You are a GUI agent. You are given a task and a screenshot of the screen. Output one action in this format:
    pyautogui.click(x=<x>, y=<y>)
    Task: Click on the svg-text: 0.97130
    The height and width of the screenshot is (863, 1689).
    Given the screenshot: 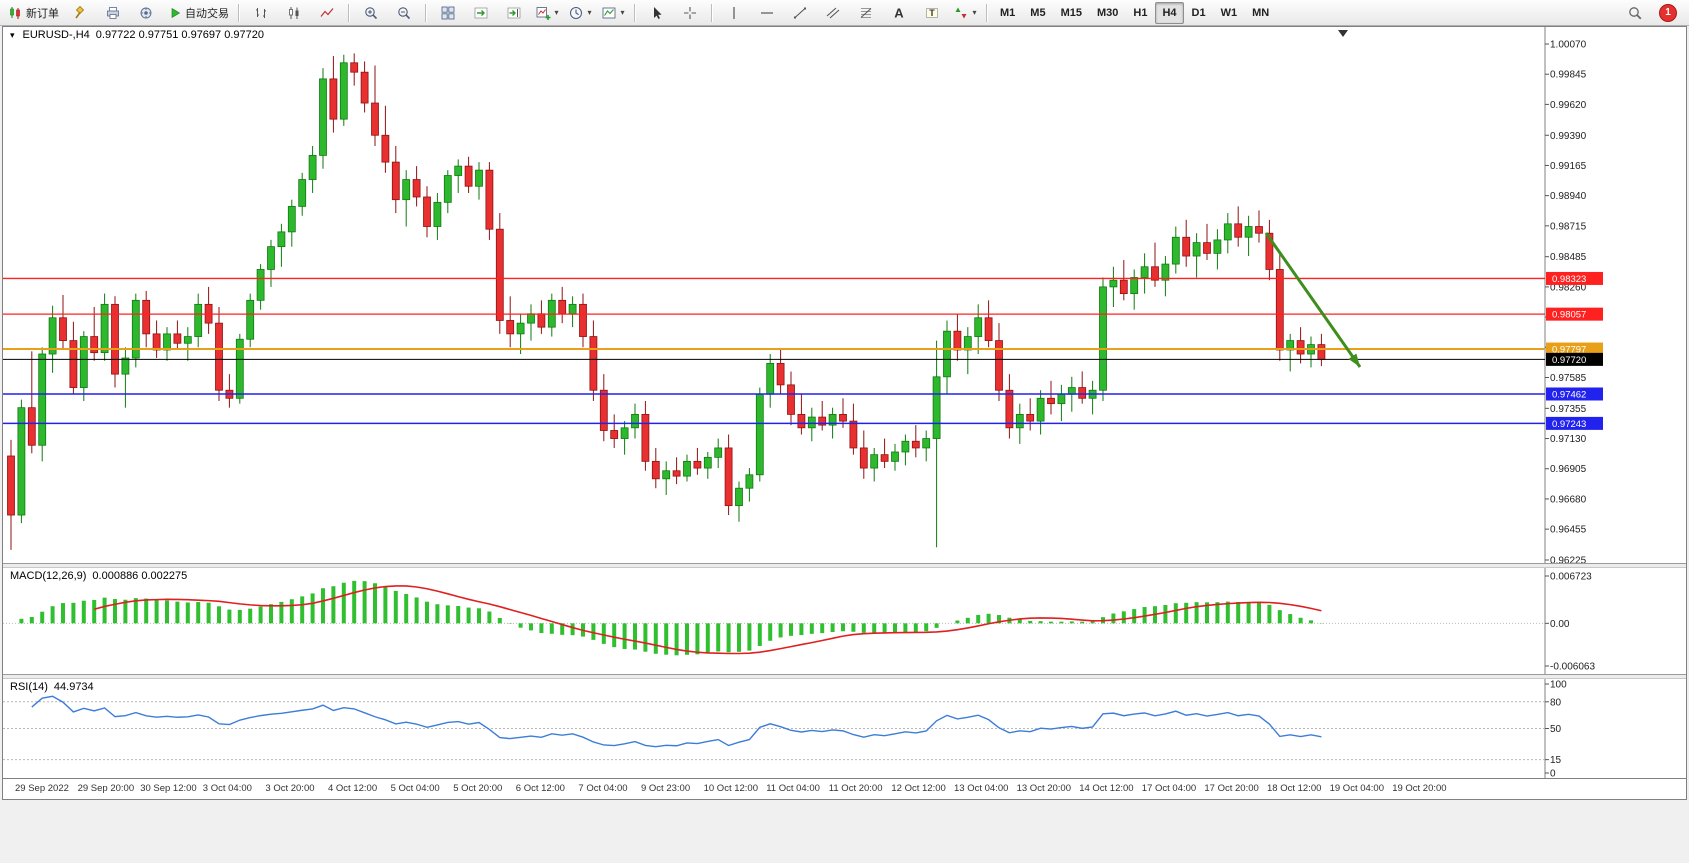 What is the action you would take?
    pyautogui.click(x=1568, y=439)
    